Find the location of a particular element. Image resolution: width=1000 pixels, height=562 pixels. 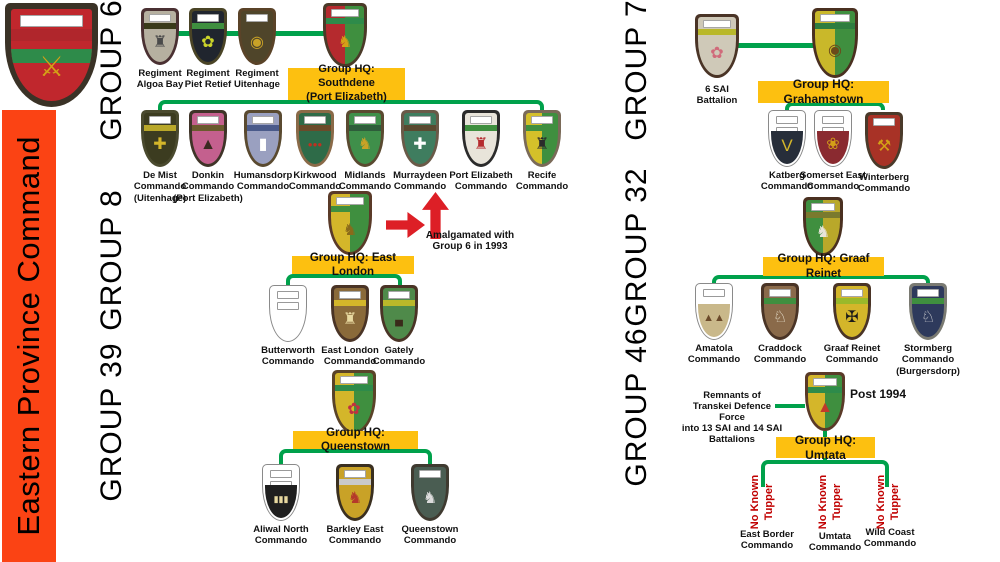

flash-stripe is located at coordinates (51, 56).